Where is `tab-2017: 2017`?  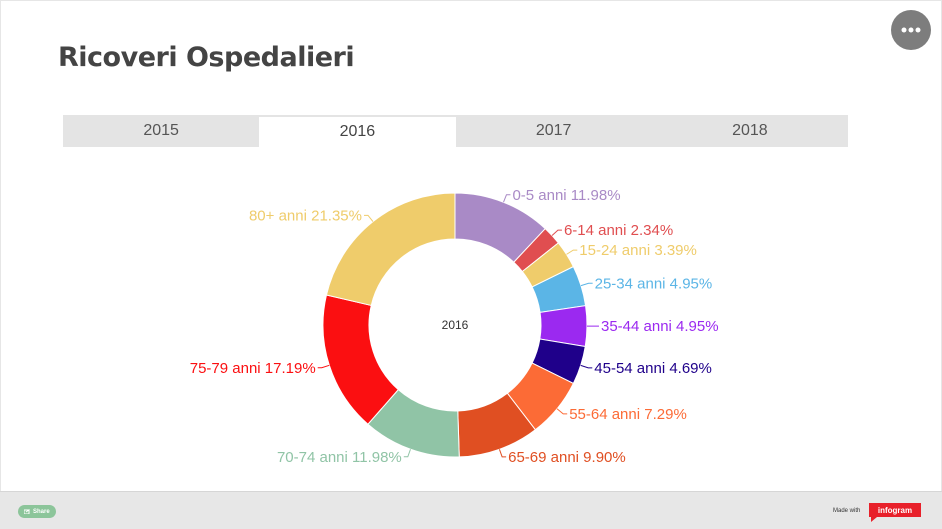 tab-2017: 2017 is located at coordinates (554, 131).